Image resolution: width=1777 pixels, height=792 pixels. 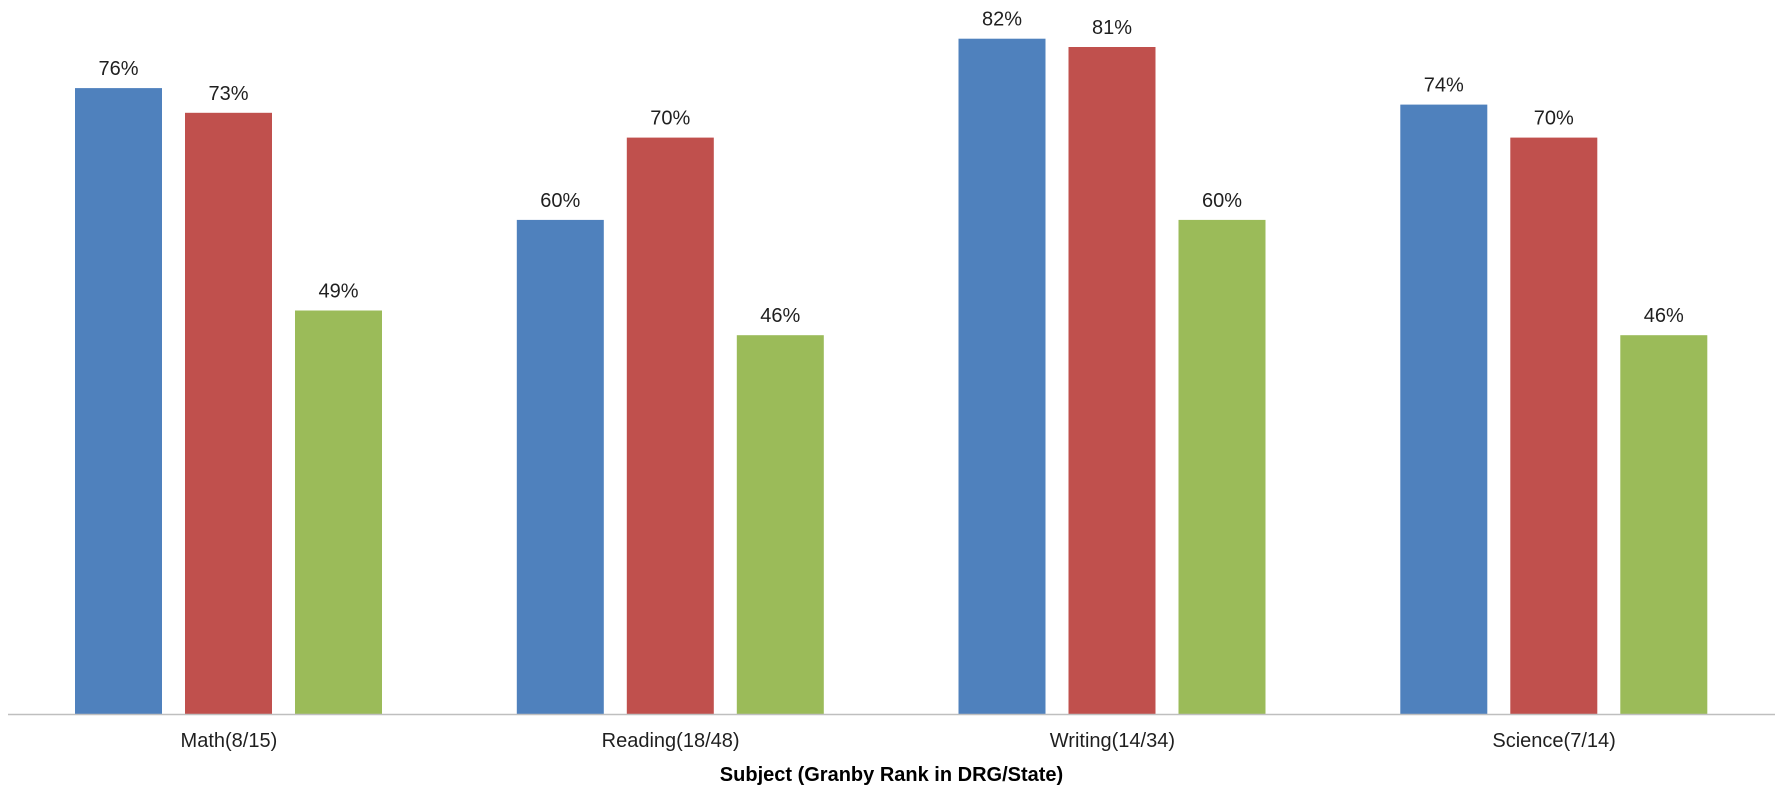 What do you see at coordinates (1002, 20) in the screenshot?
I see `data-label-series1-3: 82%` at bounding box center [1002, 20].